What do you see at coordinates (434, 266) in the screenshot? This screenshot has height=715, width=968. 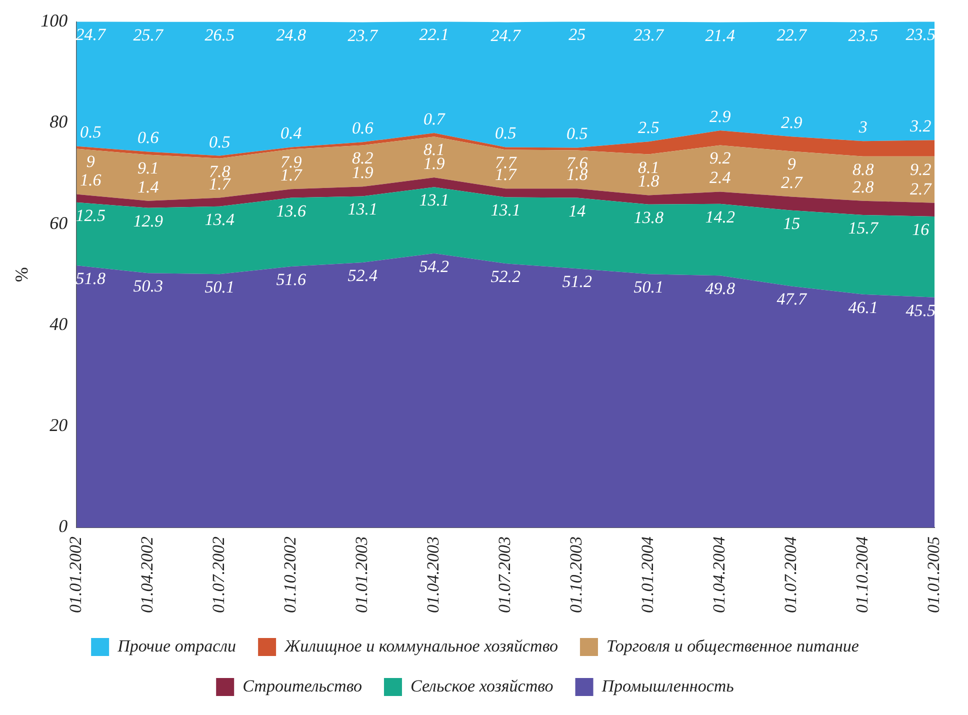 I see `data-label: 54.2` at bounding box center [434, 266].